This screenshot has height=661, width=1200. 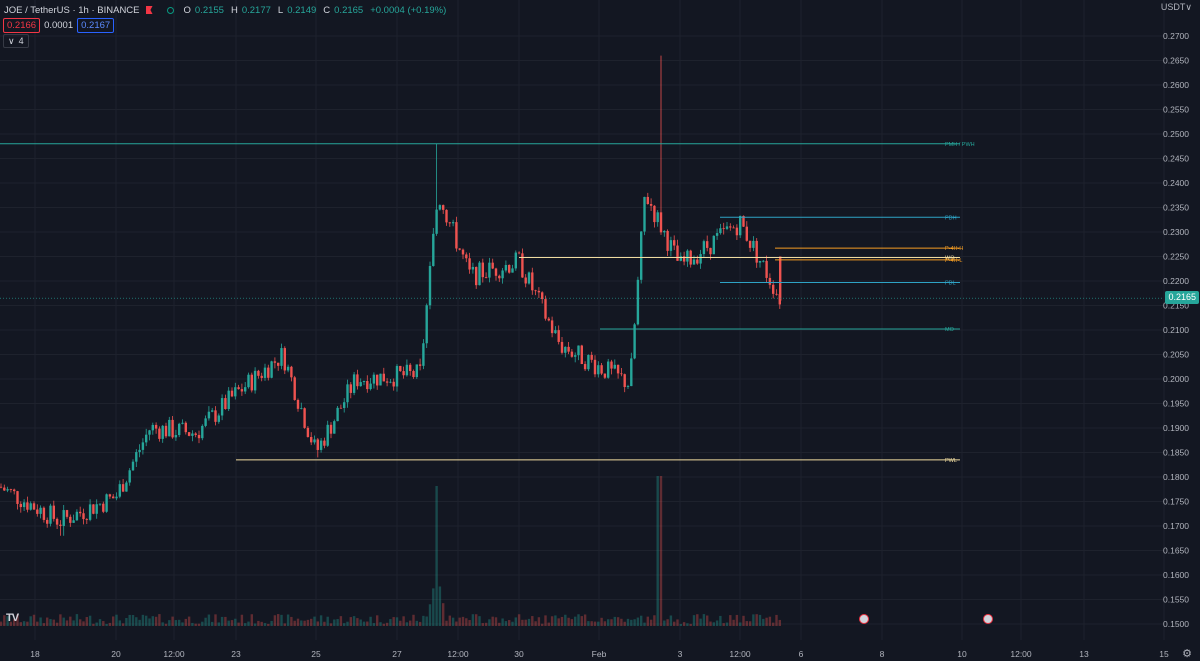 I want to click on indicators-toggle: ∨ 4, so click(x=16, y=41).